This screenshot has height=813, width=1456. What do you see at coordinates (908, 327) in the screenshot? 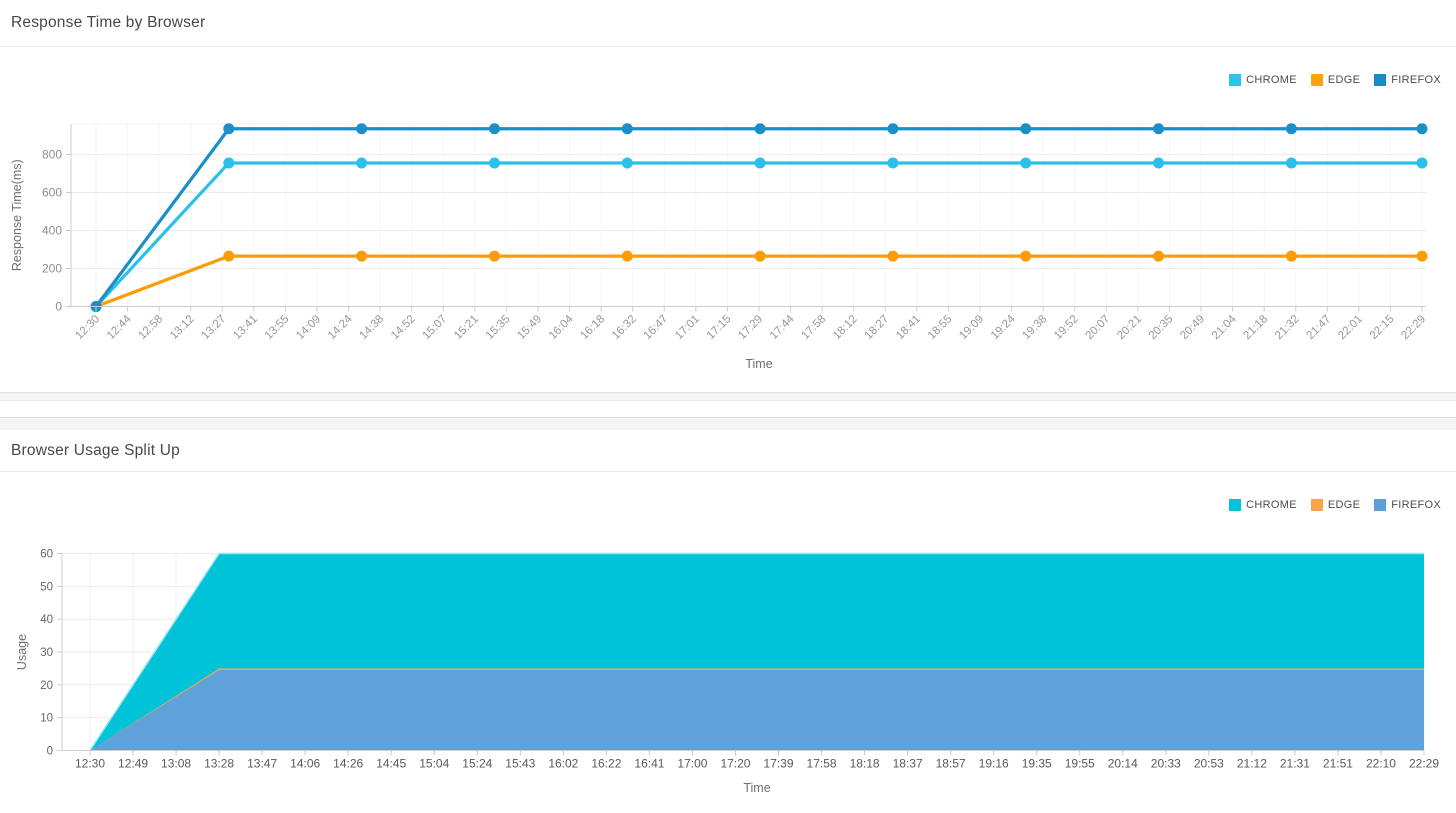
I see `x-tick-label: 18:41` at bounding box center [908, 327].